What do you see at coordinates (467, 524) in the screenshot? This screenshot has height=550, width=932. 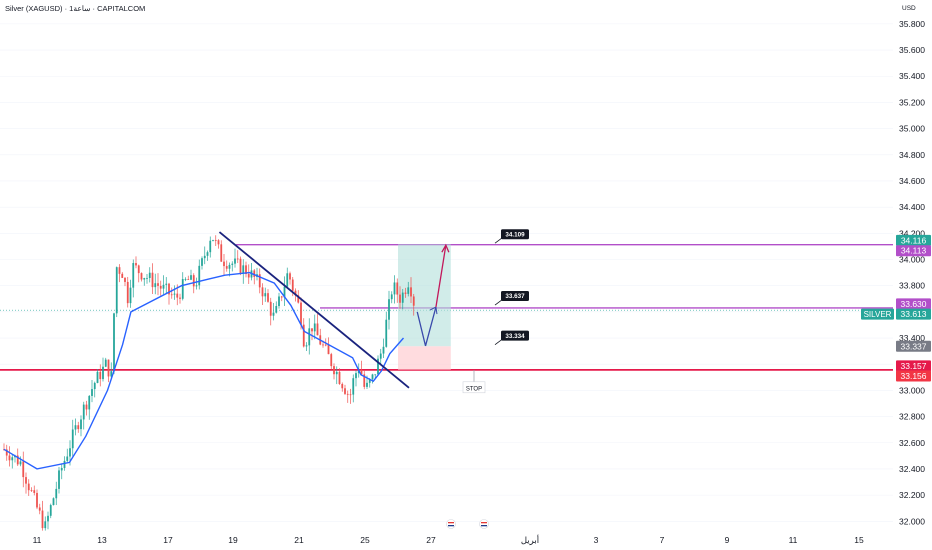 I see `event-flags` at bounding box center [467, 524].